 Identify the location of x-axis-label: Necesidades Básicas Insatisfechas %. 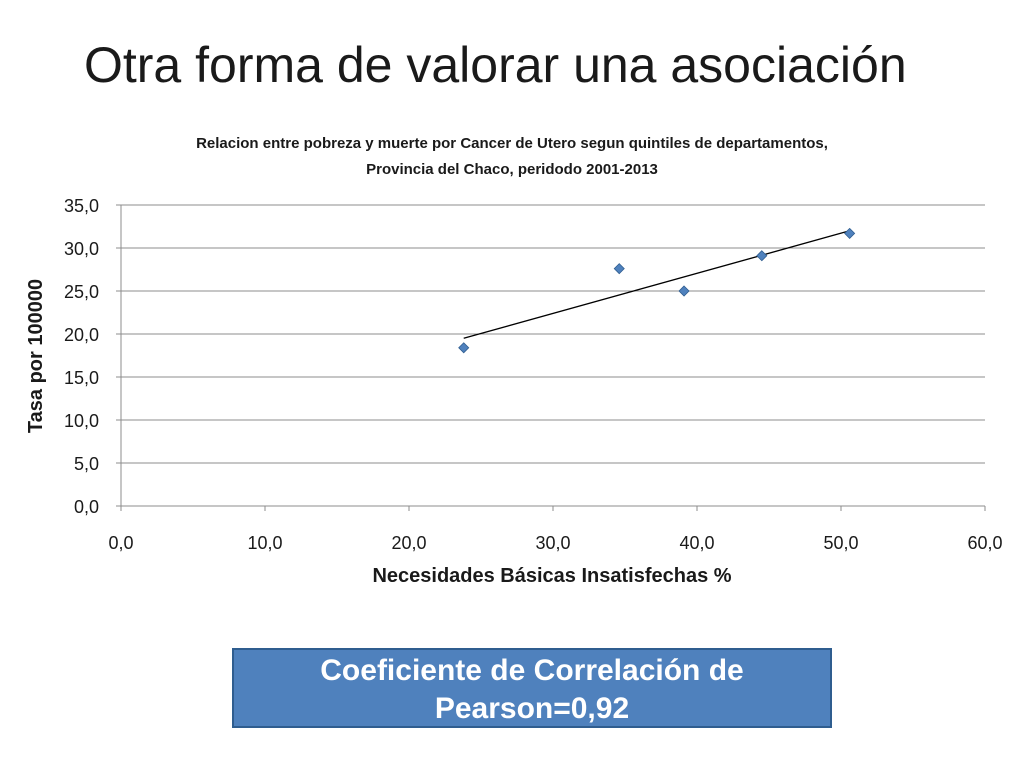
(551, 576).